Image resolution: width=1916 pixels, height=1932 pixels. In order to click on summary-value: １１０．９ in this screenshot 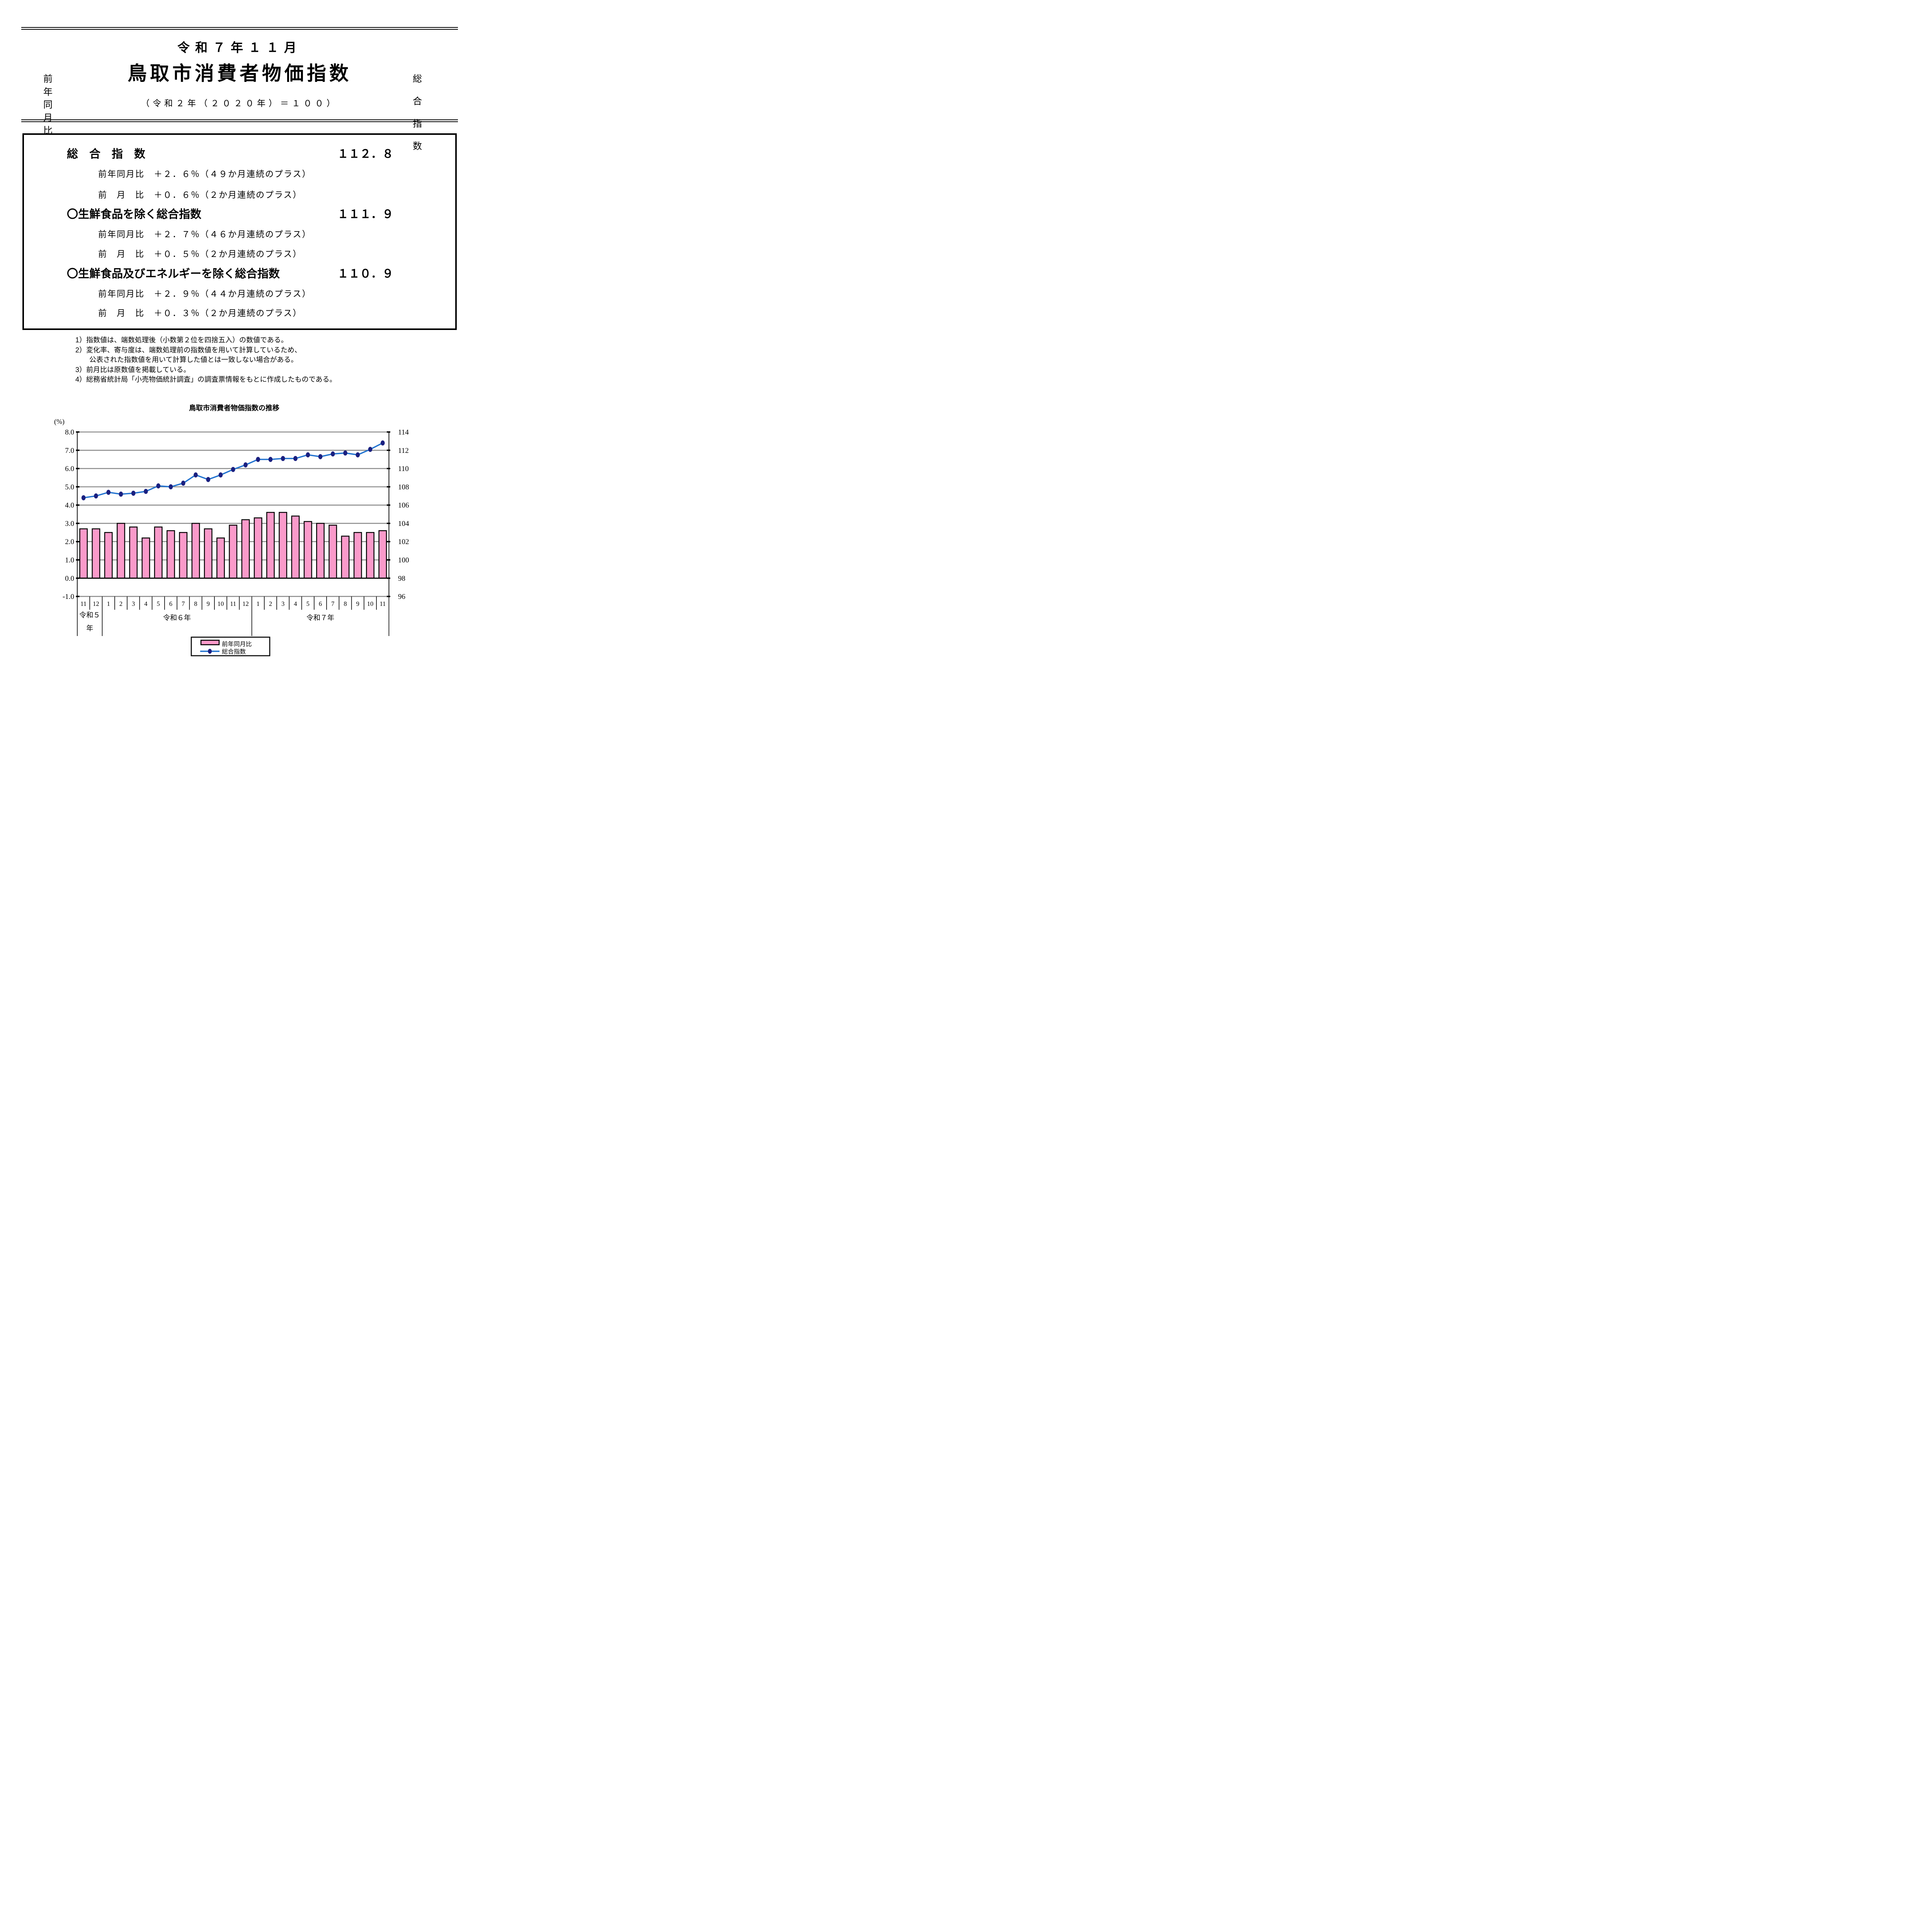, I will do `click(365, 274)`.